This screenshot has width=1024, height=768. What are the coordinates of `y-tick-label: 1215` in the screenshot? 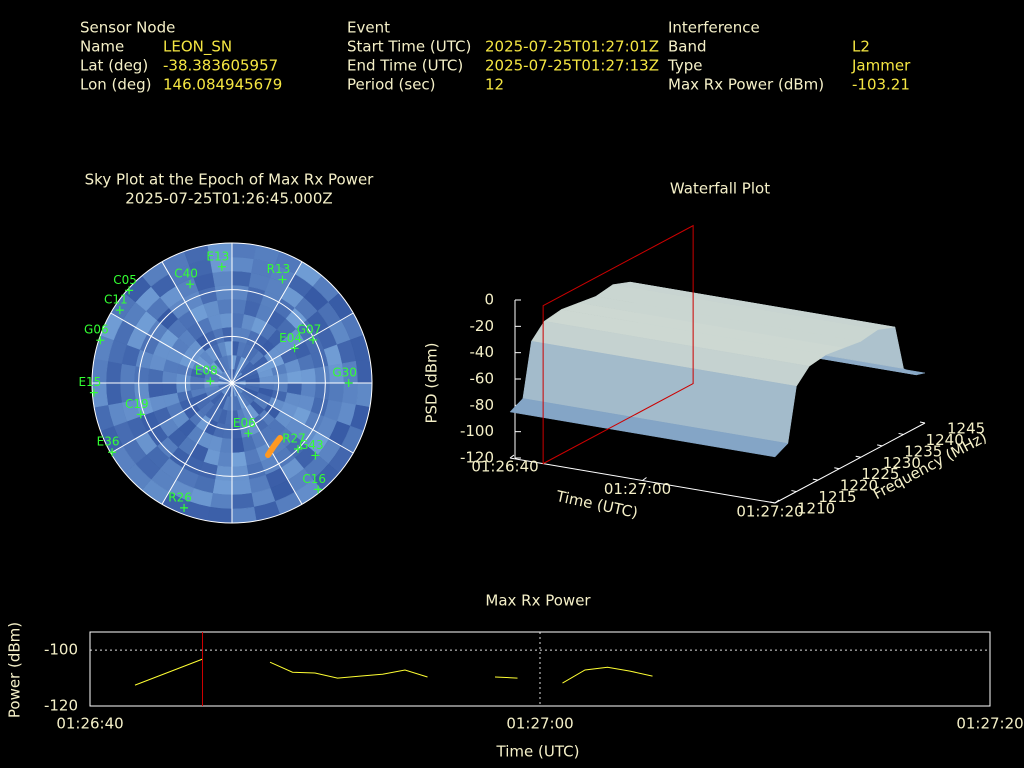 It's located at (837, 497).